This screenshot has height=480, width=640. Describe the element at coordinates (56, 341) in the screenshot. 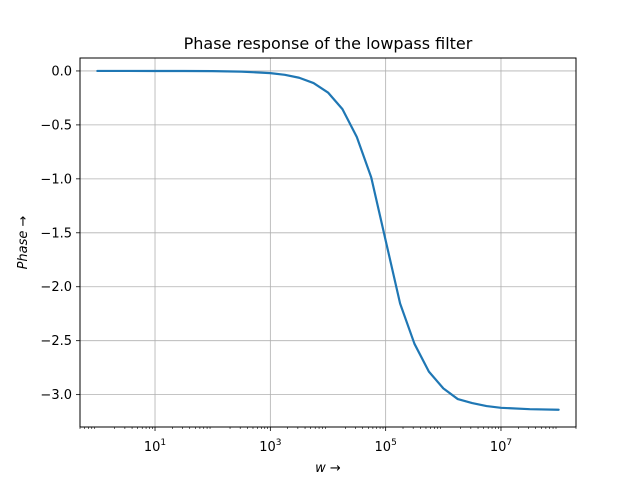

I see `y-tick-label: −2.5` at that location.